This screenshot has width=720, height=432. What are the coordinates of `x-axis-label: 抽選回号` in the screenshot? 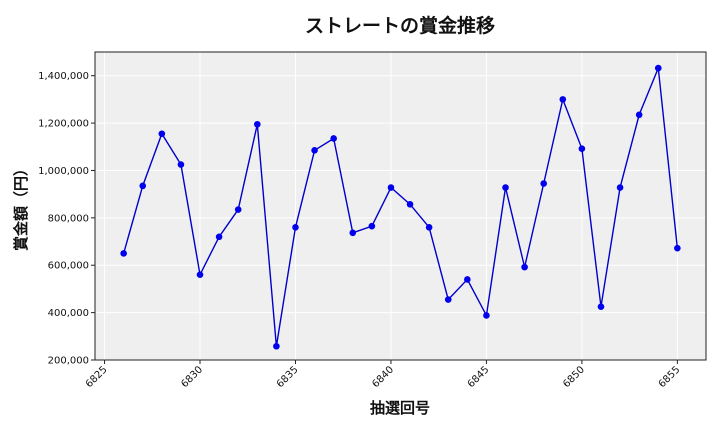 It's located at (400, 408).